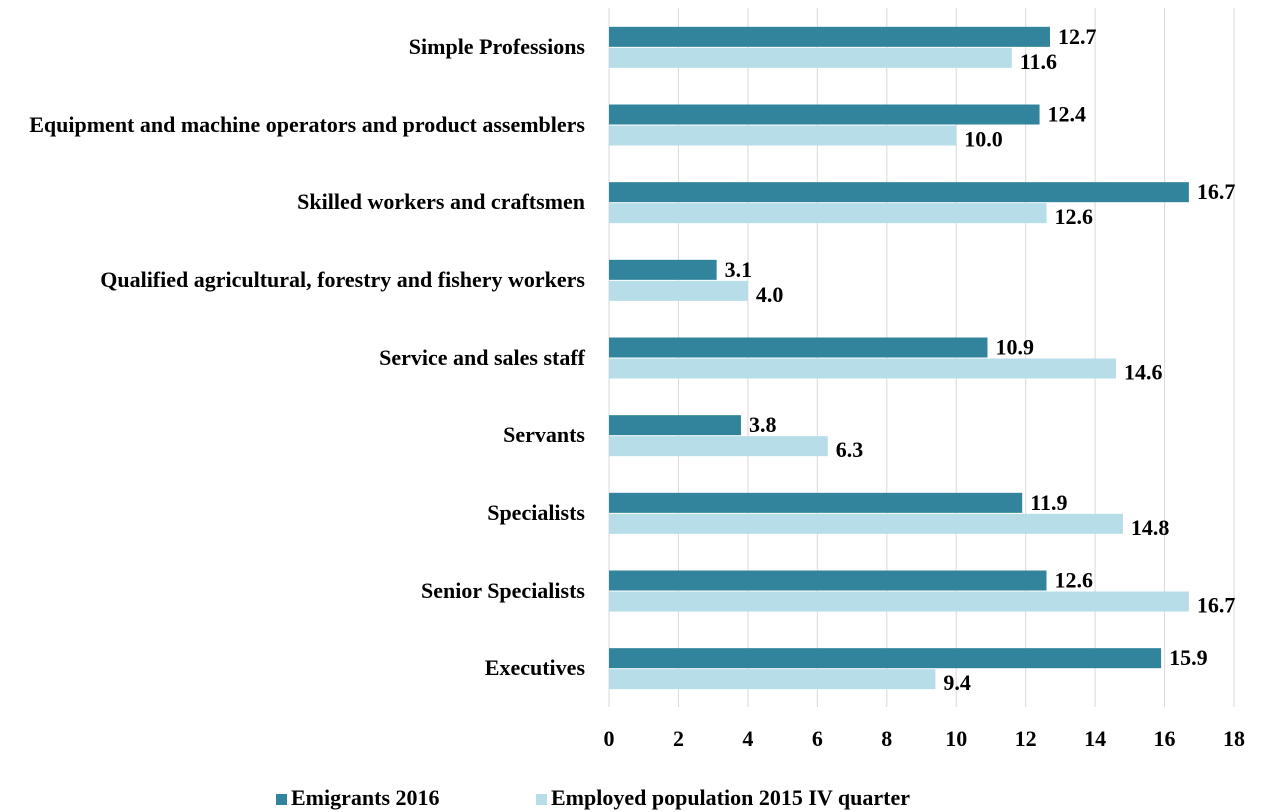 Image resolution: width=1270 pixels, height=812 pixels. Describe the element at coordinates (1188, 657) in the screenshot. I see `value-label: 15.9` at that location.